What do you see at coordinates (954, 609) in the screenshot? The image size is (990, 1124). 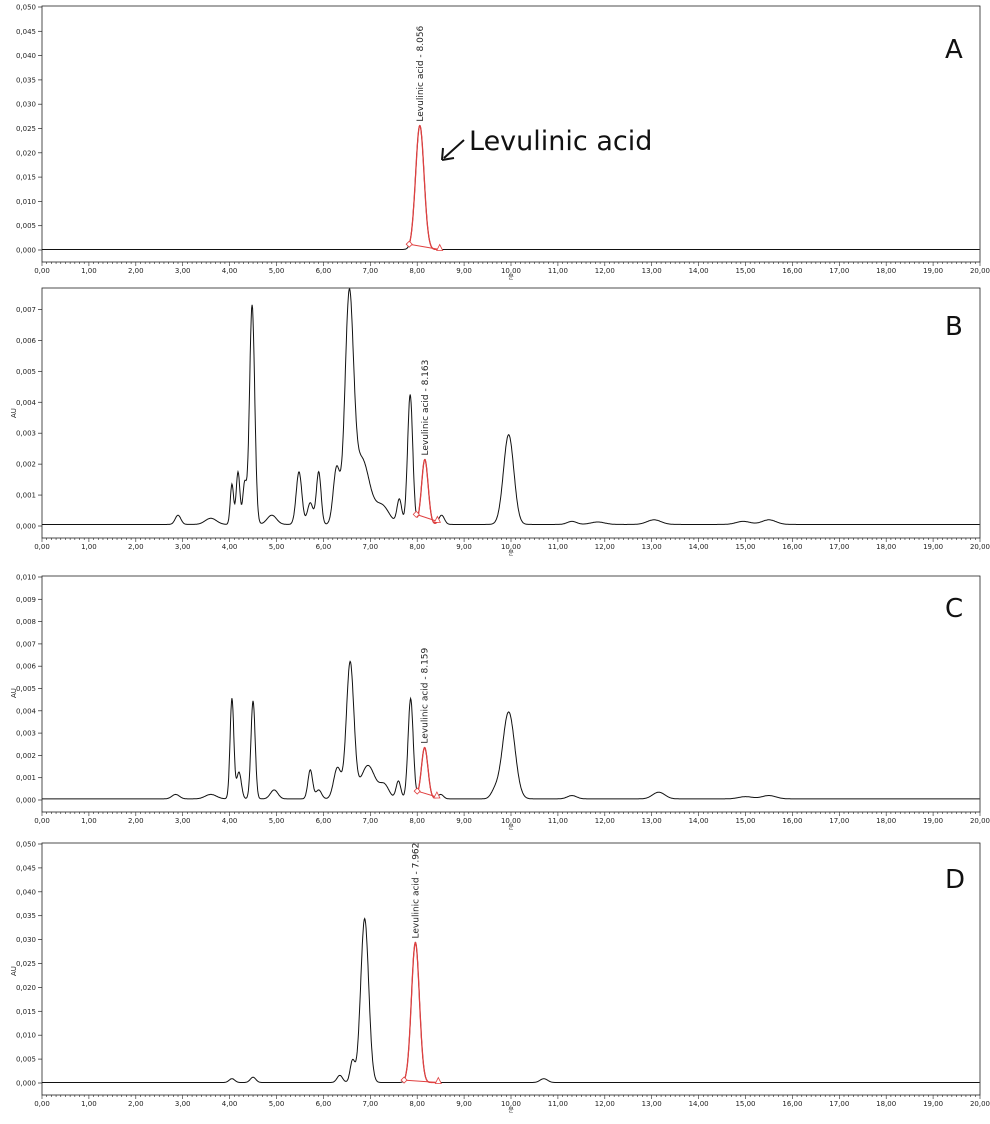 I see `panel-label-c: C` at bounding box center [954, 609].